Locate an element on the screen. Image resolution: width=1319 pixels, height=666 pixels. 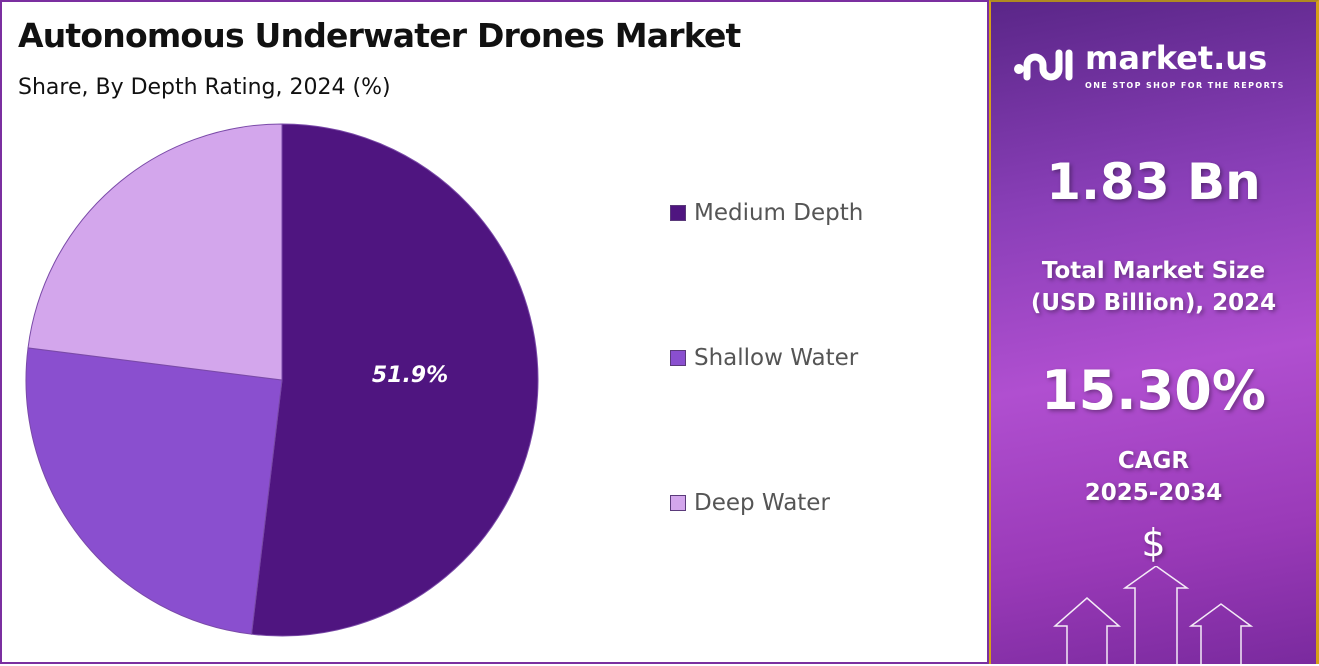
legend-item: Medium Depth is located at coordinates (766, 213).